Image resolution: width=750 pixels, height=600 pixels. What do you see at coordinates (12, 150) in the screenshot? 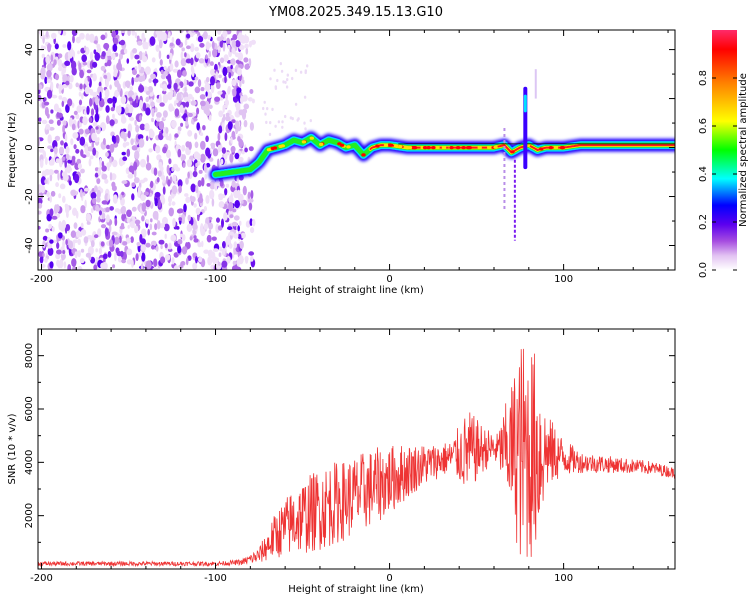
I see `spectrogram-ylabel: Frequency (Hz)` at bounding box center [12, 150].